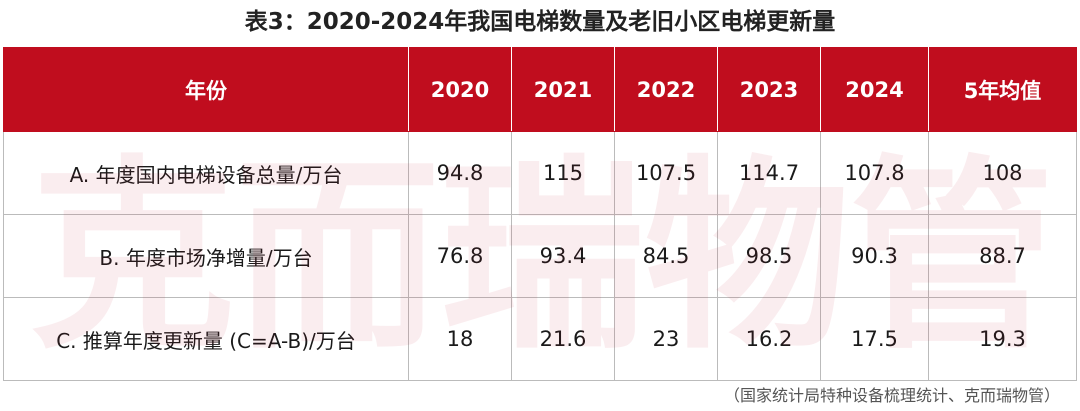  What do you see at coordinates (1002, 173) in the screenshot?
I see `table-cell: 108` at bounding box center [1002, 173].